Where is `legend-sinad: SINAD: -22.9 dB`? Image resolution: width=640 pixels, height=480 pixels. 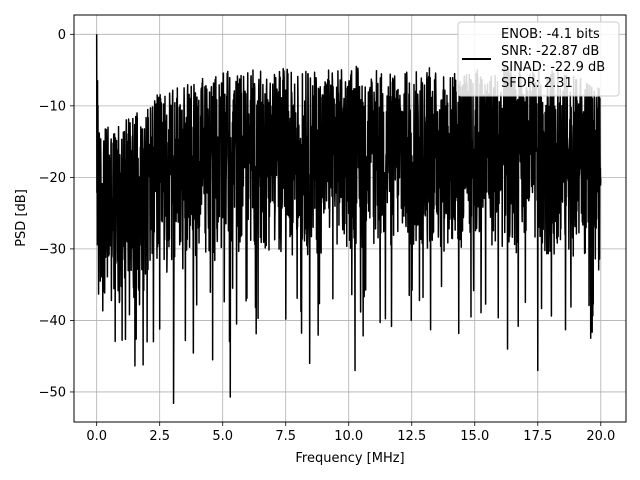 legend-sinad: SINAD: -22.9 dB is located at coordinates (553, 67).